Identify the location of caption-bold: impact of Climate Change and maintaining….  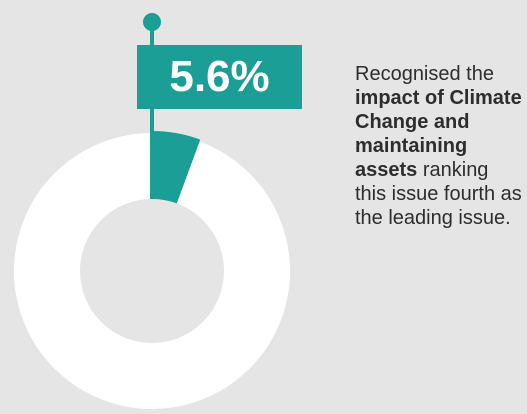
(438, 134).